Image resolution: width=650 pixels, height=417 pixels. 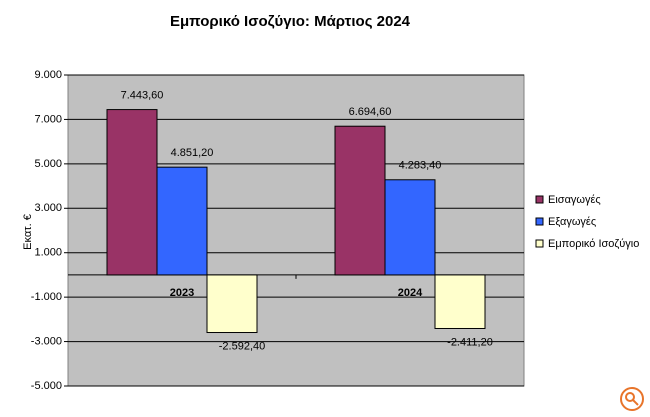 What do you see at coordinates (470, 342) in the screenshot?
I see `value-label: -2.411,20` at bounding box center [470, 342].